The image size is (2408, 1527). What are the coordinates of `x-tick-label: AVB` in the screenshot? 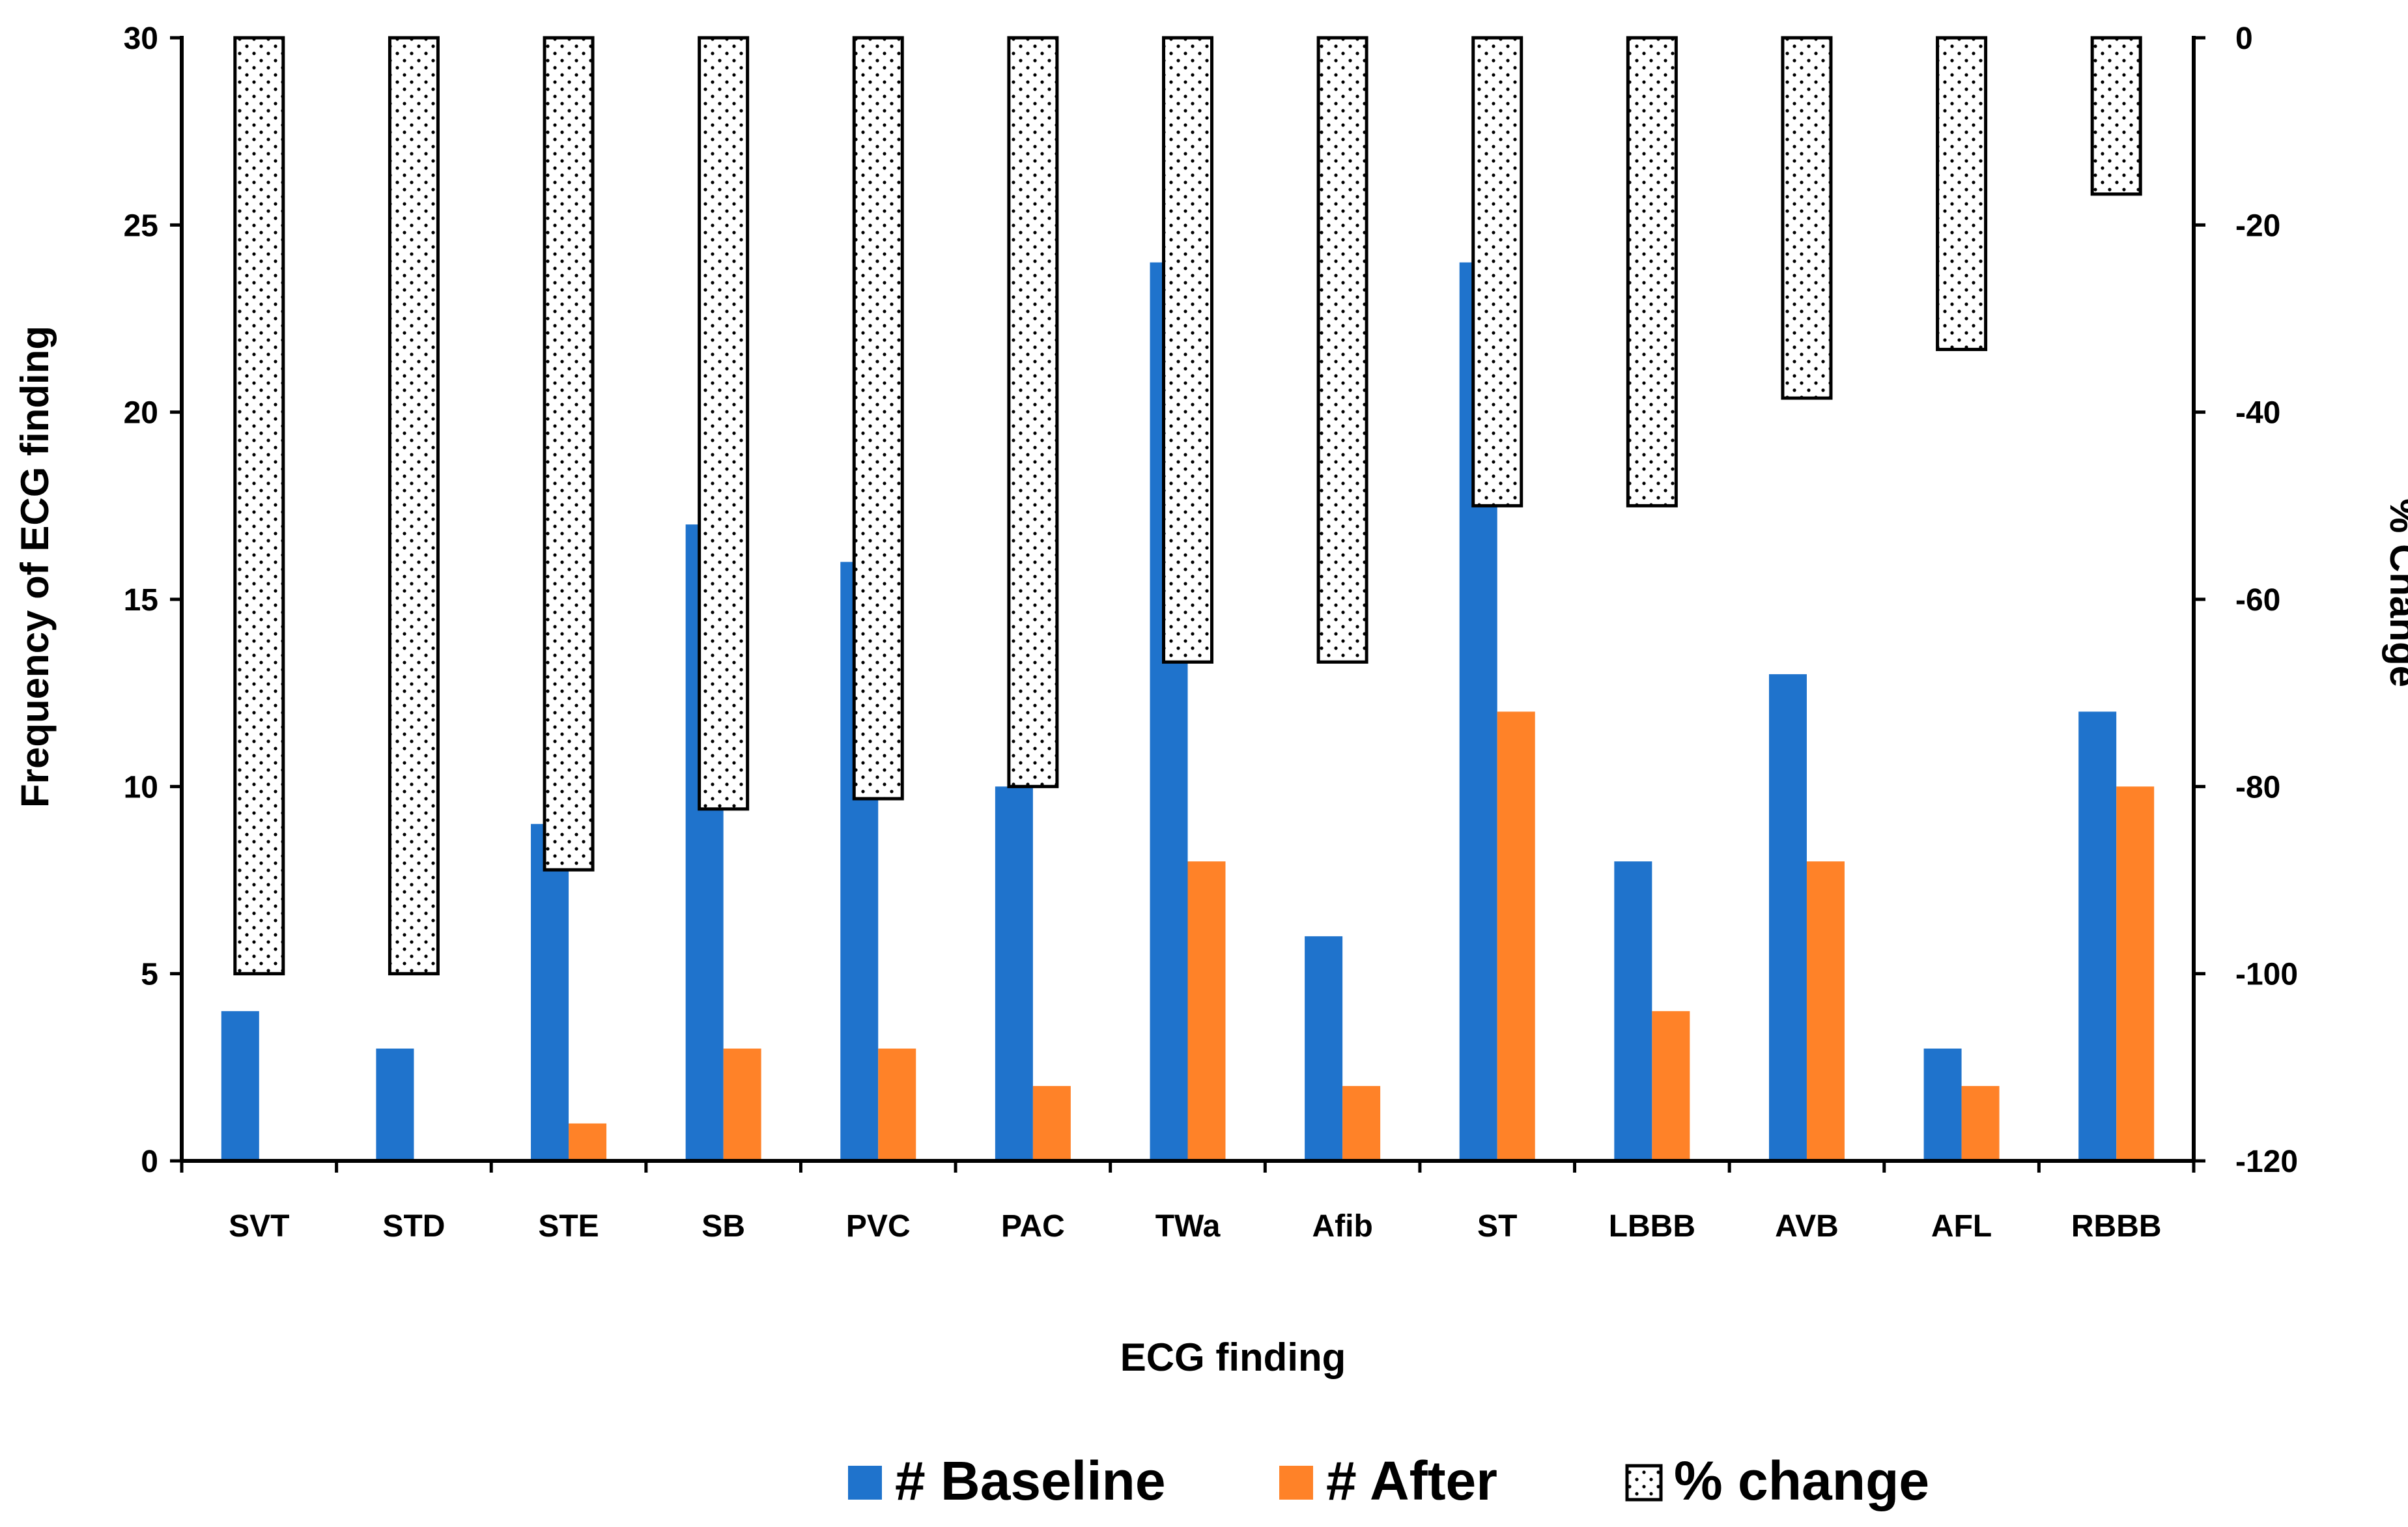 It's located at (1807, 1226).